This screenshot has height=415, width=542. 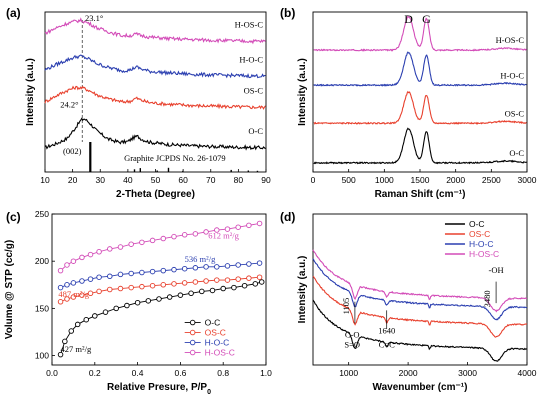 What do you see at coordinates (155, 66) in the screenshot?
I see `series-line-H-O-C` at bounding box center [155, 66].